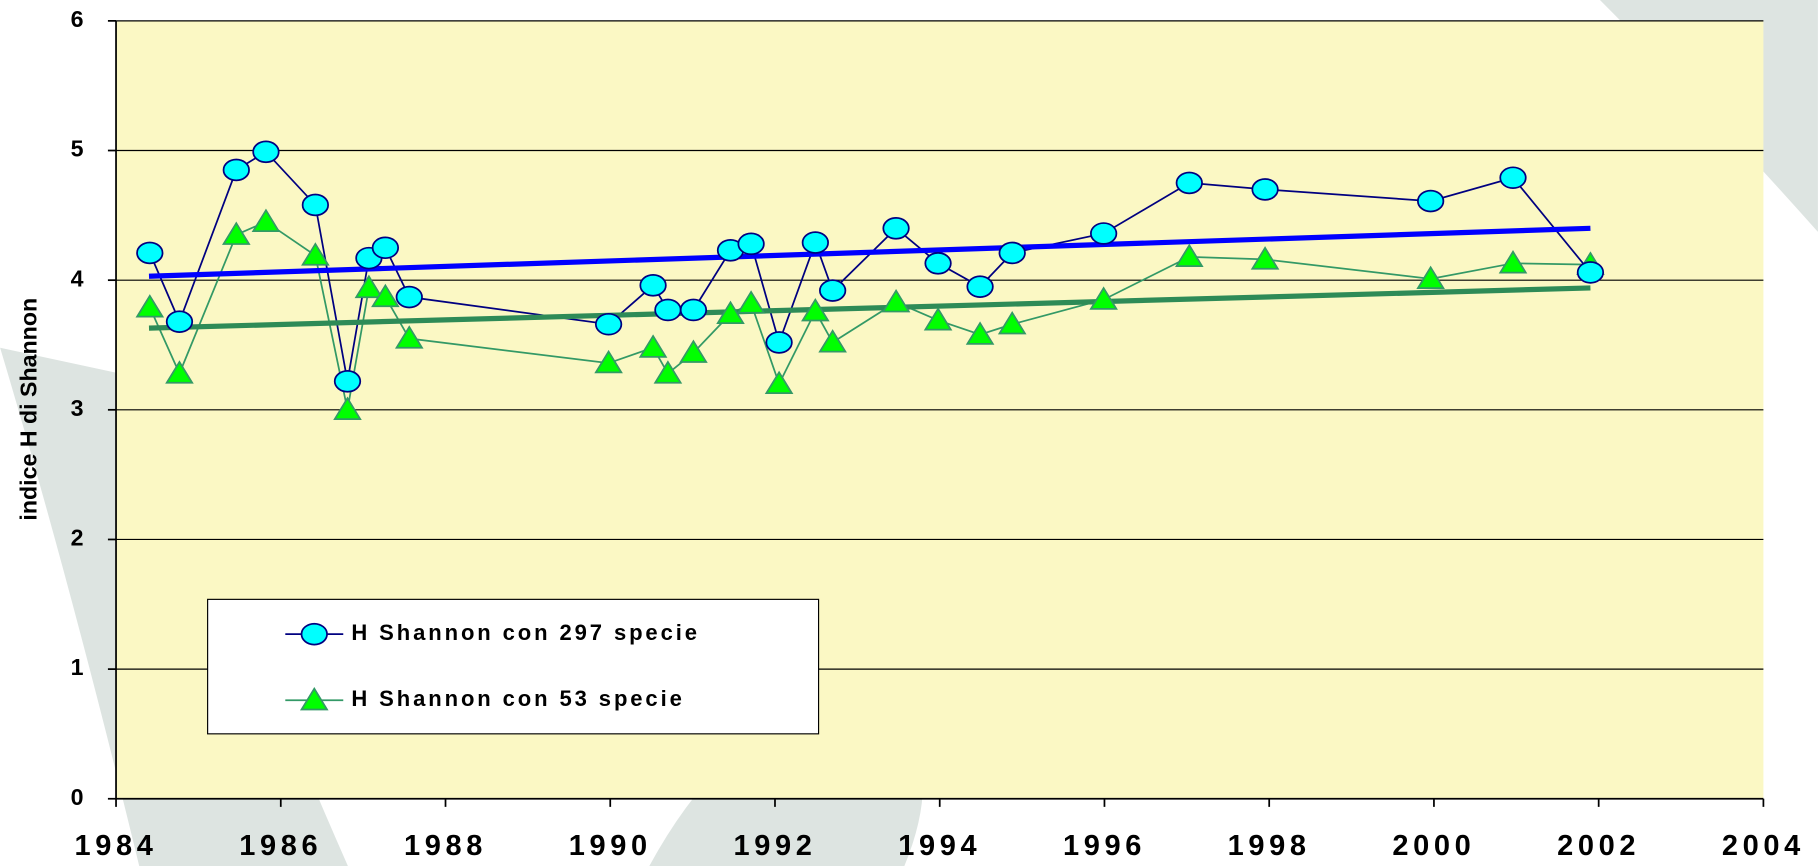  I want to click on y-tick-label: 2, so click(77, 538).